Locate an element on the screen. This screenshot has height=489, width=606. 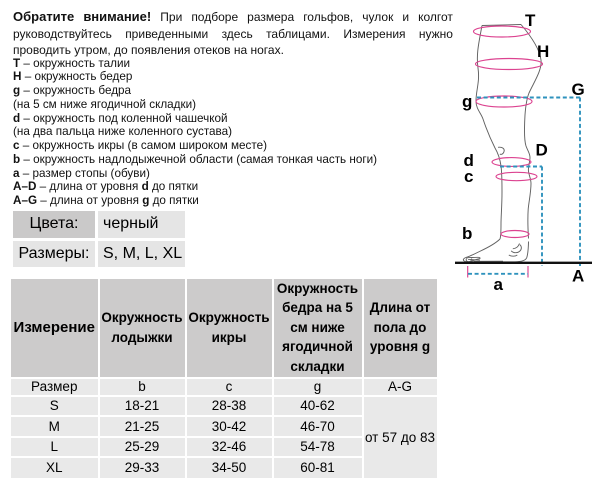
svg-text: T is located at coordinates (530, 20).